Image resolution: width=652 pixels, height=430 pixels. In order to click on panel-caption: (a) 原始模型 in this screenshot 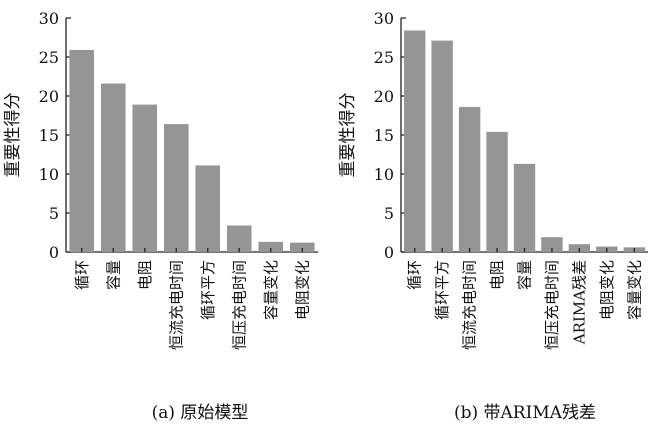, I will do `click(200, 413)`.